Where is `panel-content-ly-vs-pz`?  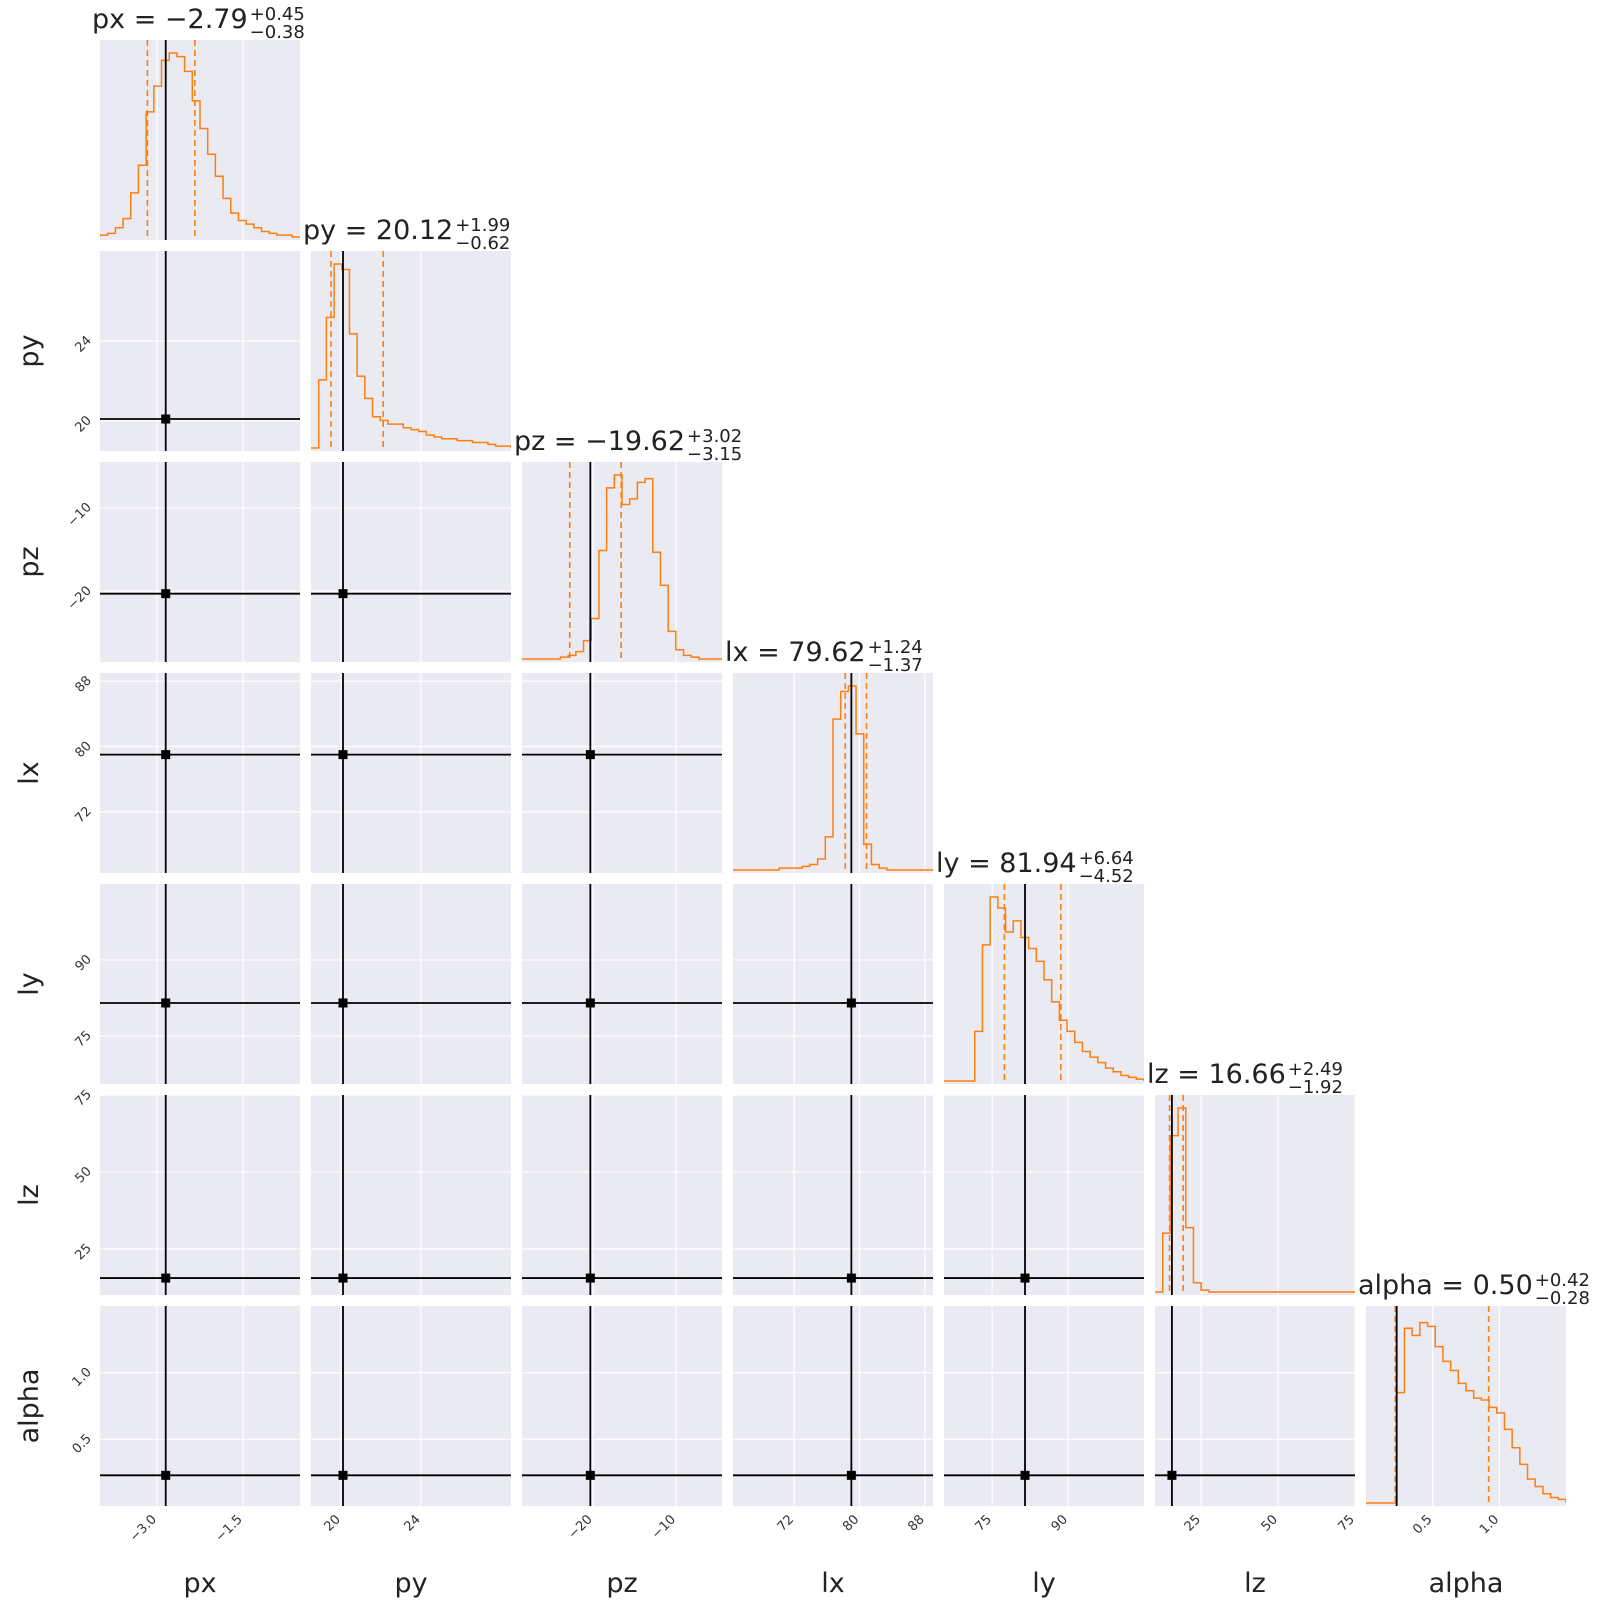 panel-content-ly-vs-pz is located at coordinates (622, 984).